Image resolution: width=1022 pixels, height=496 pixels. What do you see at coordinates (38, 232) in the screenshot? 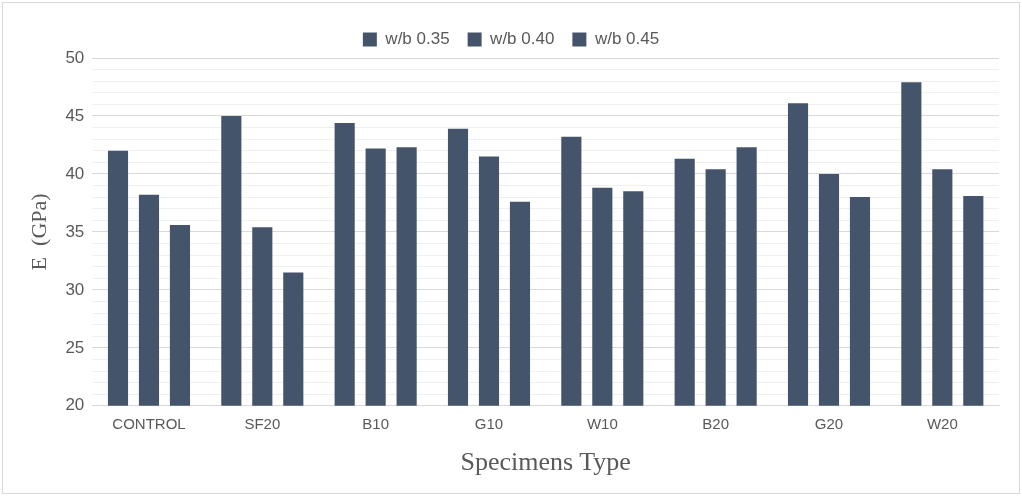
I see `y-axis-title: E (GPa)` at bounding box center [38, 232].